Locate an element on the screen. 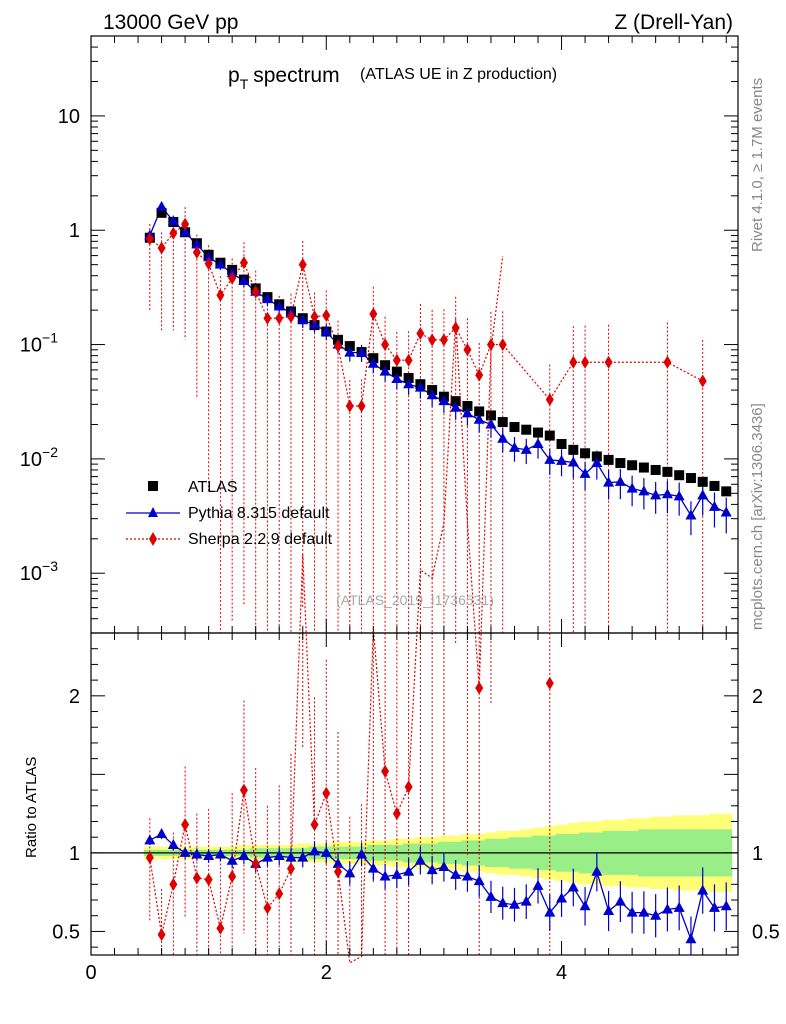  ratio-y-tick-label-right: 0.5 is located at coordinates (766, 932).